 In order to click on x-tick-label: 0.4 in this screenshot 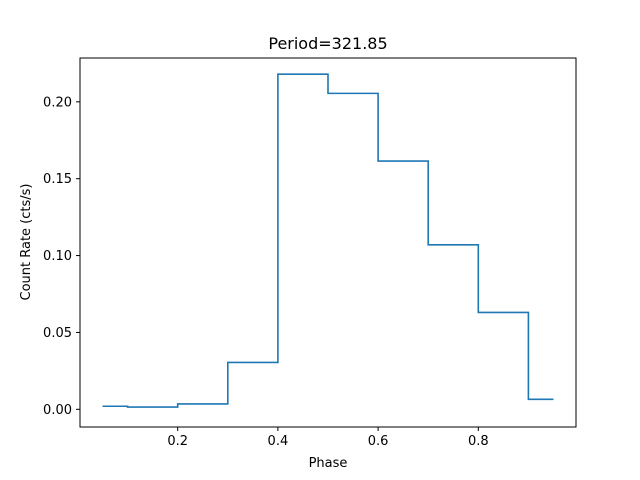, I will do `click(278, 441)`.